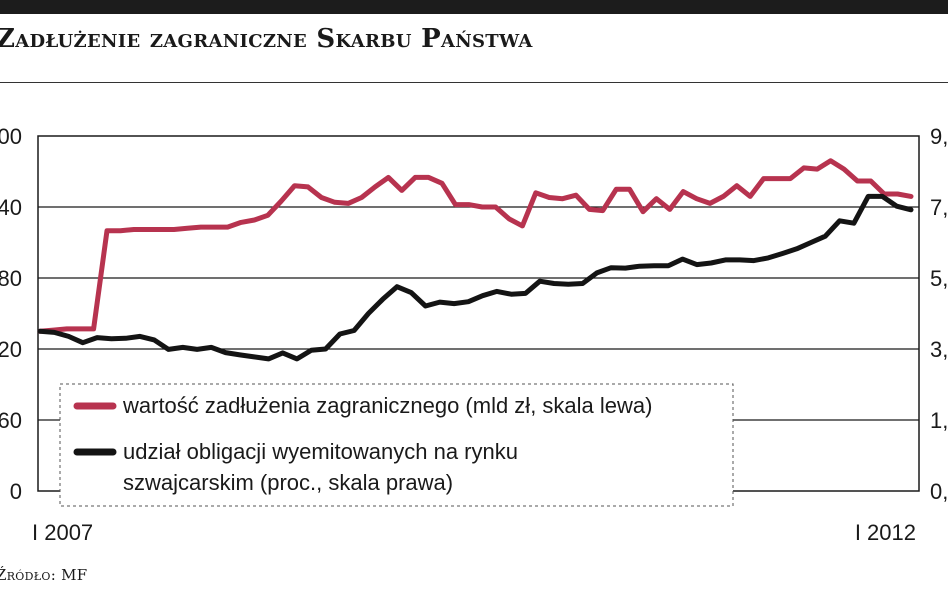 This screenshot has width=948, height=593. I want to click on right-tick-label: 3,, so click(939, 349).